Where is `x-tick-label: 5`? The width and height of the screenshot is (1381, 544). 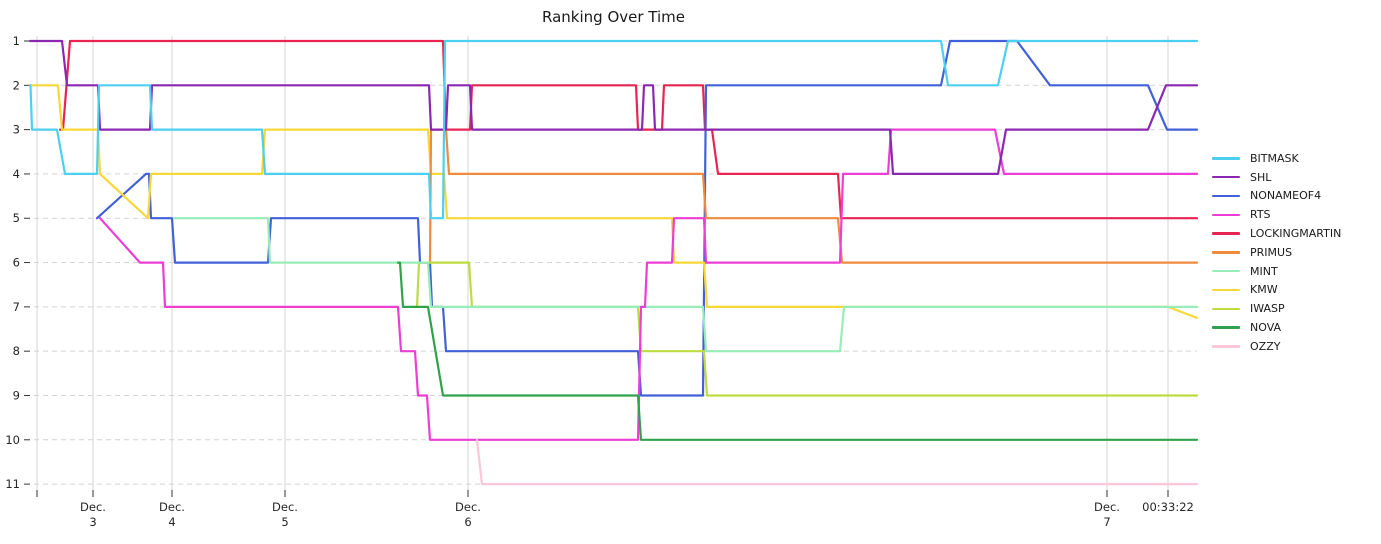 x-tick-label: 5 is located at coordinates (284, 522).